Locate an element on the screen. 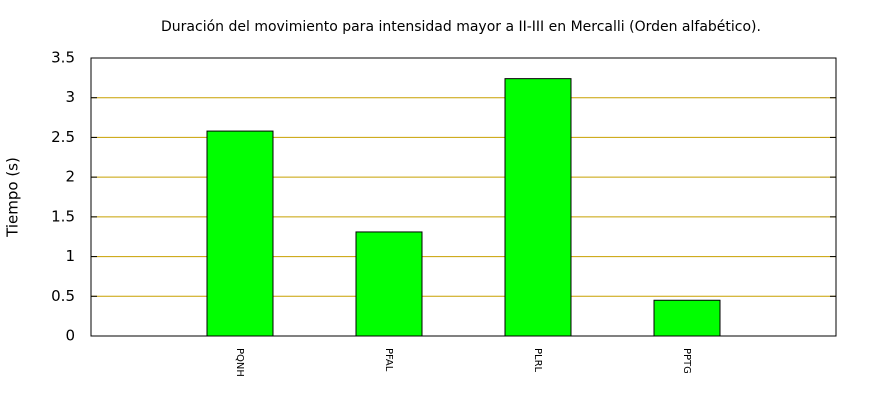 This screenshot has width=870, height=400. y-tick-label: 1 is located at coordinates (70, 256).